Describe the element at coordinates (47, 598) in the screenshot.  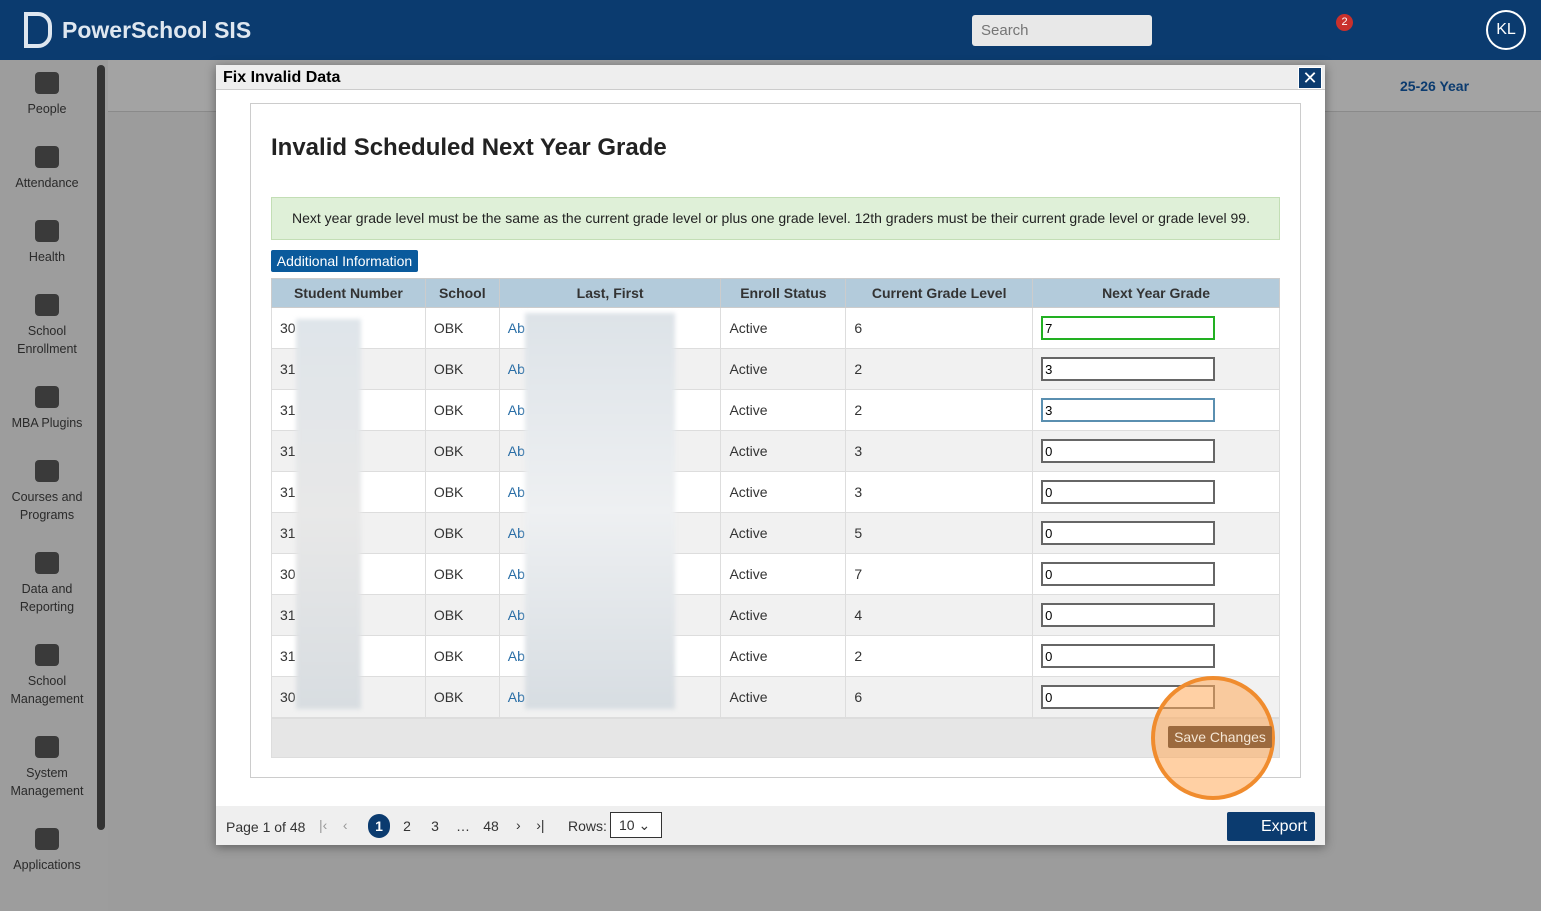
I see `nav-label: Data and Reporting` at that location.